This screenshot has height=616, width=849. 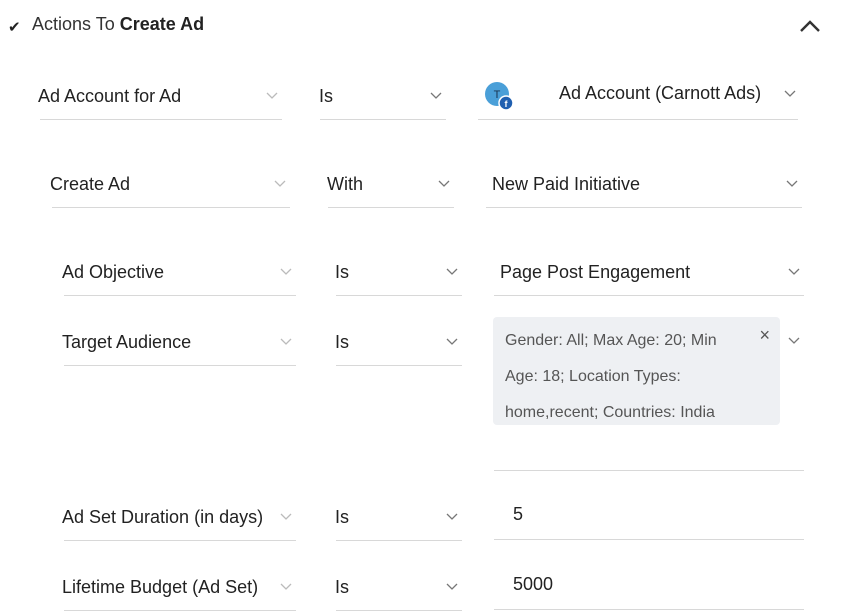 What do you see at coordinates (507, 104) in the screenshot?
I see `svg-text: f` at bounding box center [507, 104].